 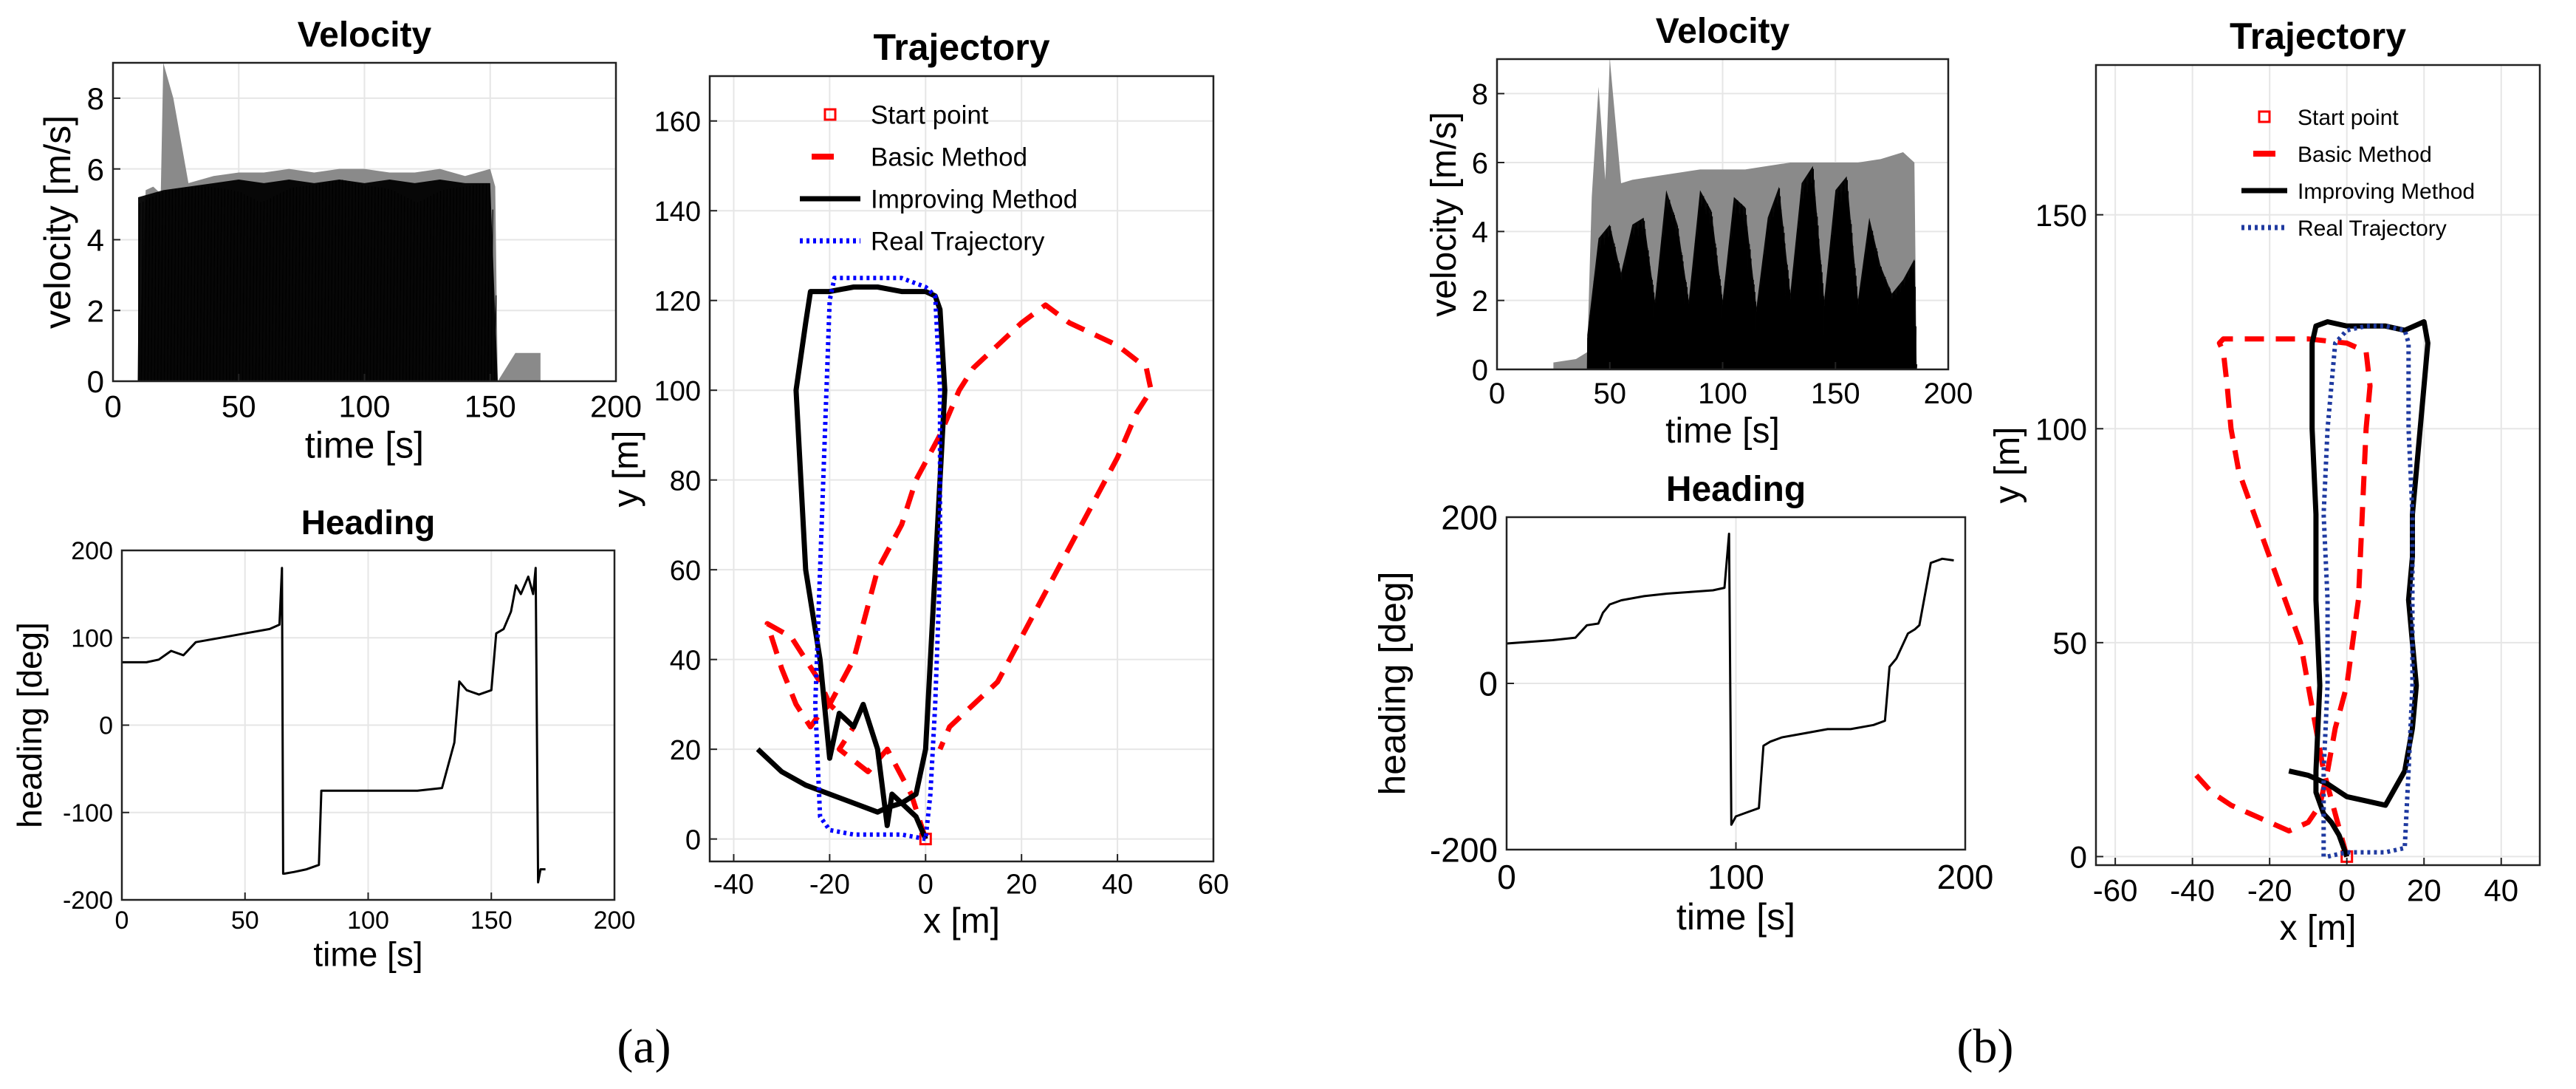 I want to click on tick-labels: 0 50 100 150 200 -200 -100 0 100 200, so click(x=349, y=736).